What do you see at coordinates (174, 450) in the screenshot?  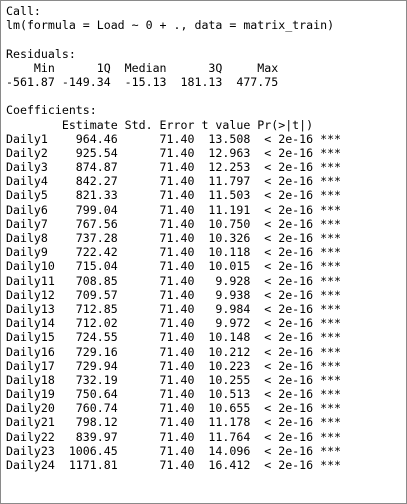 I see `coefficient-row: Daily23 1006.45 71.40 14.096 < 2e-16 ***` at bounding box center [174, 450].